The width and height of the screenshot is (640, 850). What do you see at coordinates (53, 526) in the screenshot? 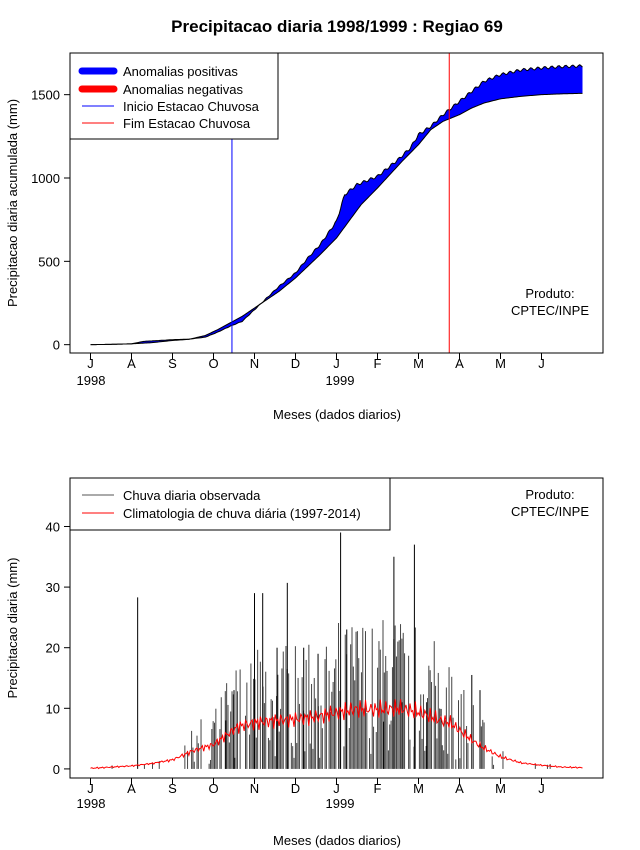
I see `bottom-ytick-label: 40` at bounding box center [53, 526].